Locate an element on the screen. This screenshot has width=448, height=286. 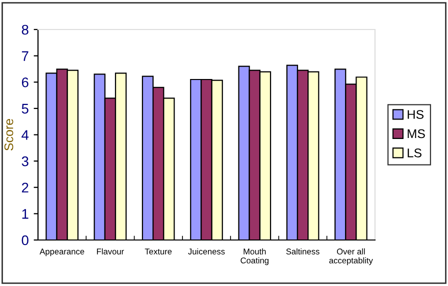
y-tick-label: 8 is located at coordinates (25, 29).